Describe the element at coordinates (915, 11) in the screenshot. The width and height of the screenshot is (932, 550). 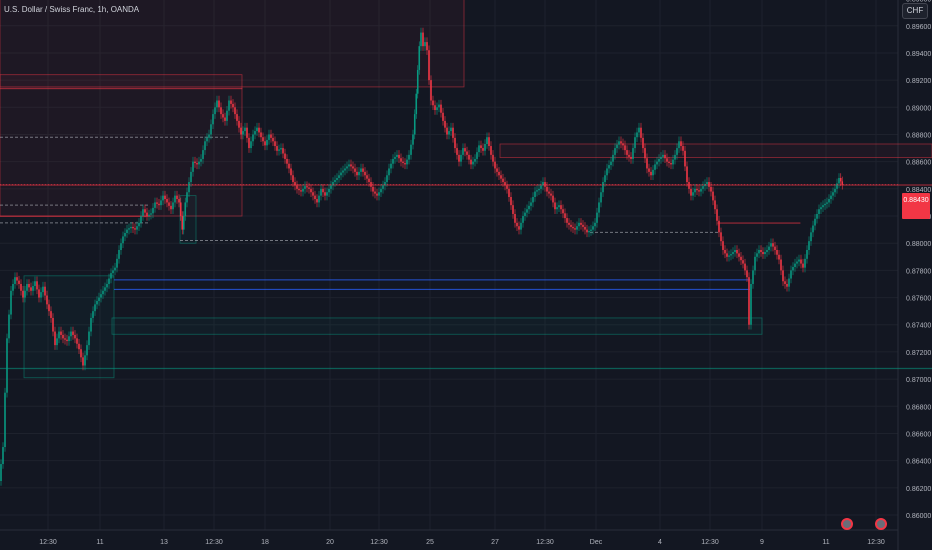
I see `currency-badge: CHF` at that location.